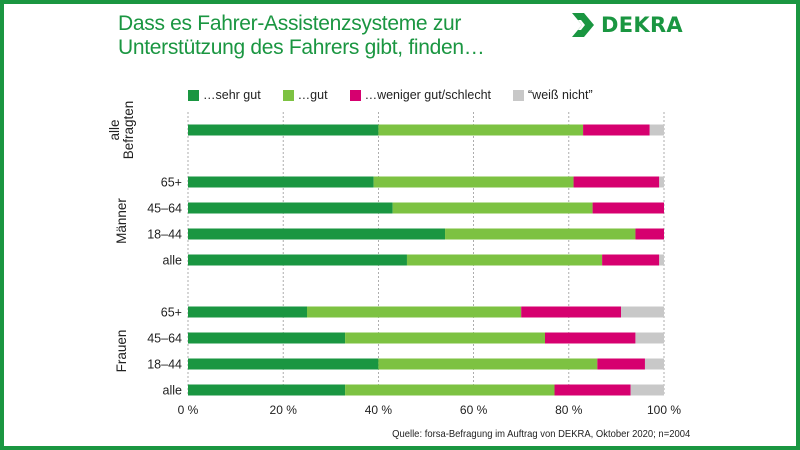  I want to click on group-label: Befragten, so click(128, 130).